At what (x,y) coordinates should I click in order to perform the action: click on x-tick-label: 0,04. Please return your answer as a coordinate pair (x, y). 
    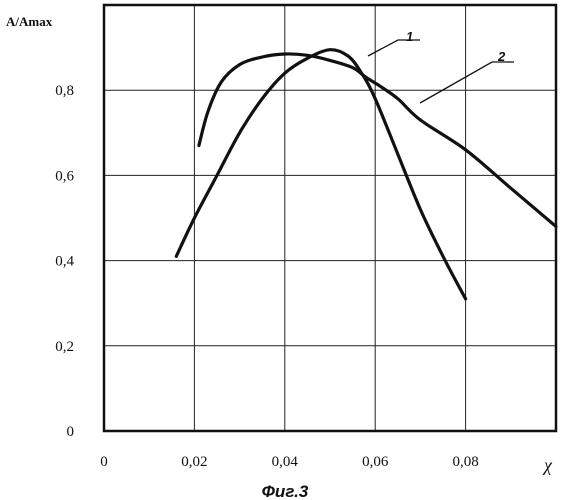
    Looking at the image, I should click on (285, 462).